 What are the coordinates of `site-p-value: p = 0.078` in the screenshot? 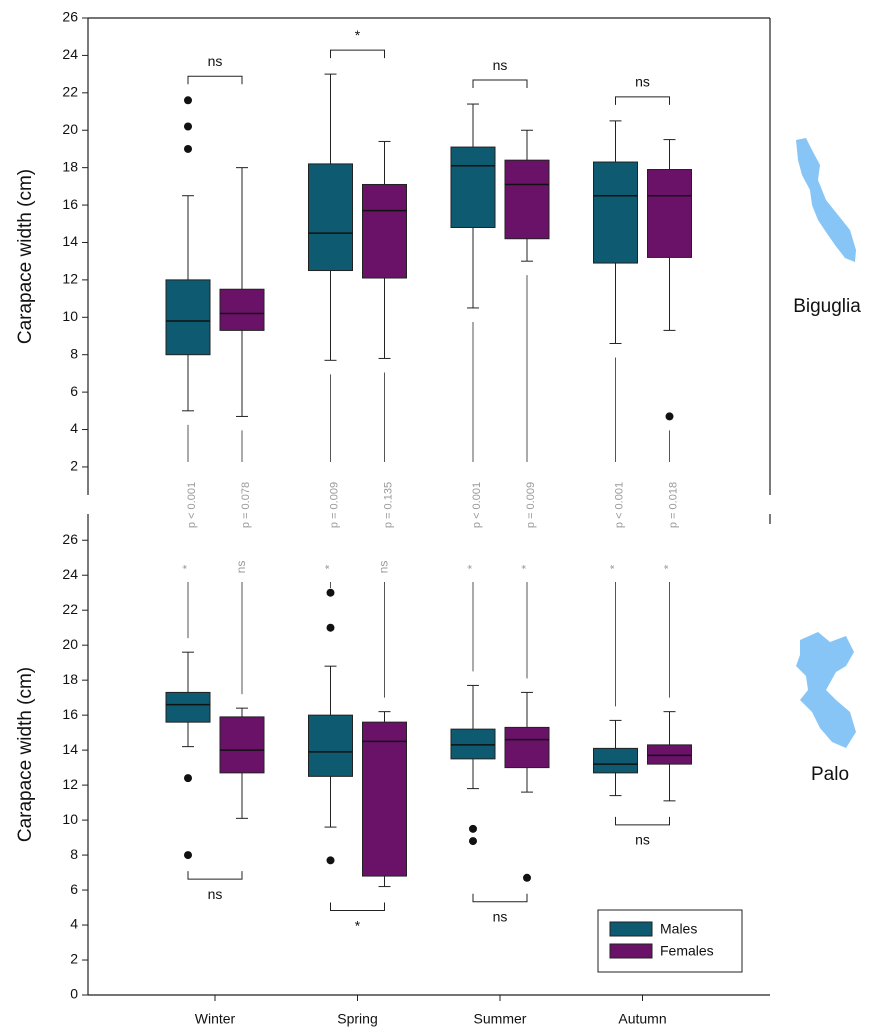 It's located at (246, 505).